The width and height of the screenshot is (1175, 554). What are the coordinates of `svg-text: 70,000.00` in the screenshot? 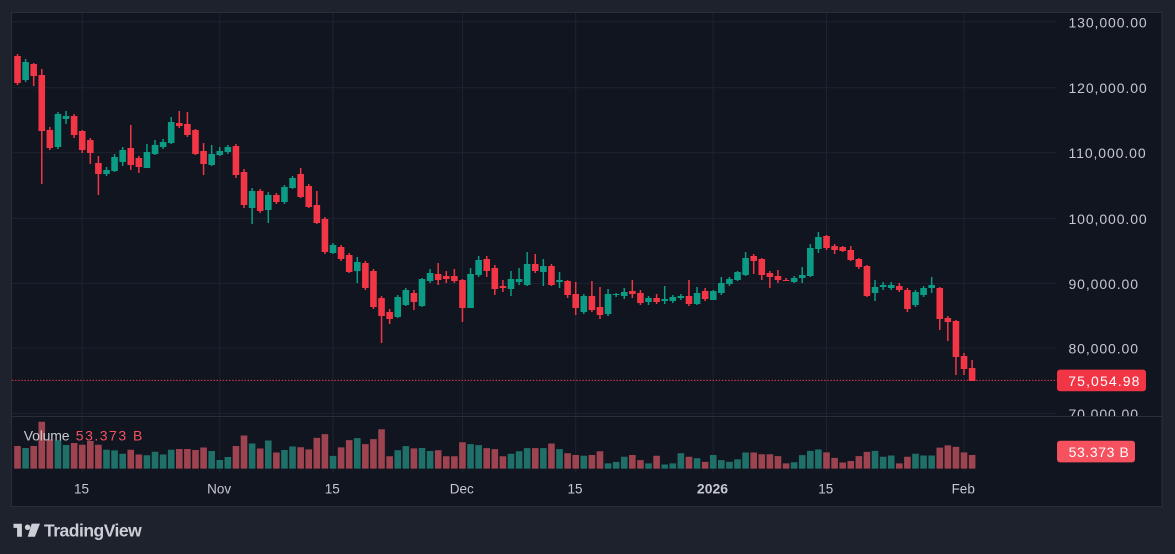 It's located at (1104, 414).